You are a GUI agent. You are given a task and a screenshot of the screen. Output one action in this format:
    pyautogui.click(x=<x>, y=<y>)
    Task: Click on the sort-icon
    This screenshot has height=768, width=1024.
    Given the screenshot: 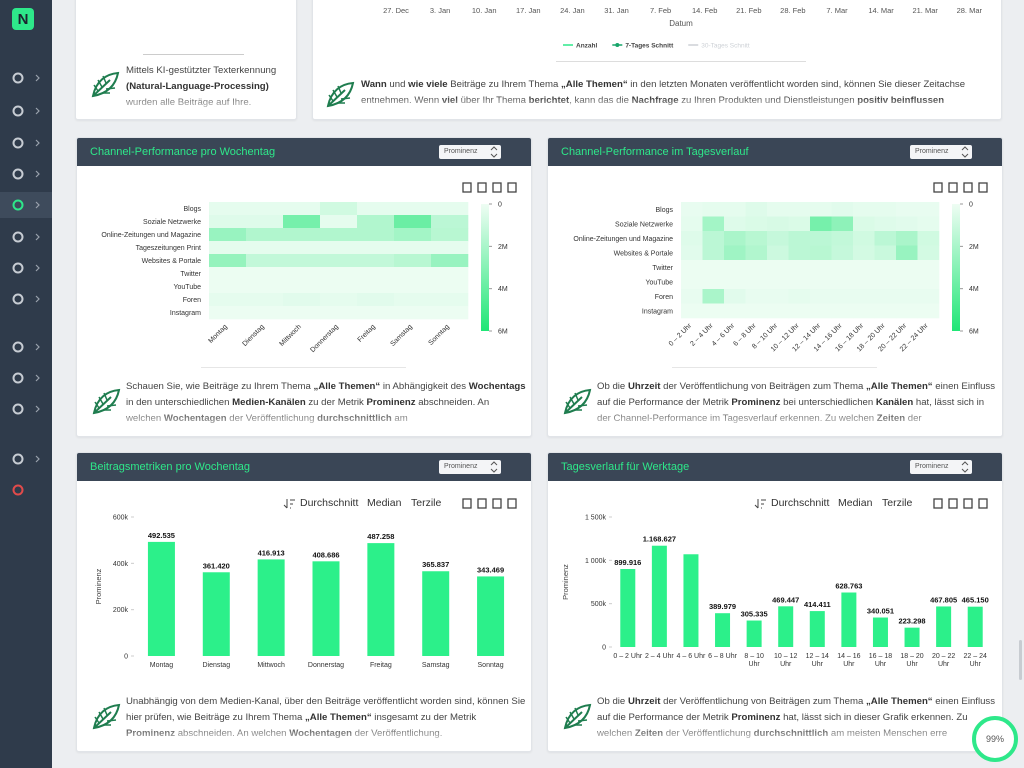 What is the action you would take?
    pyautogui.click(x=289, y=504)
    